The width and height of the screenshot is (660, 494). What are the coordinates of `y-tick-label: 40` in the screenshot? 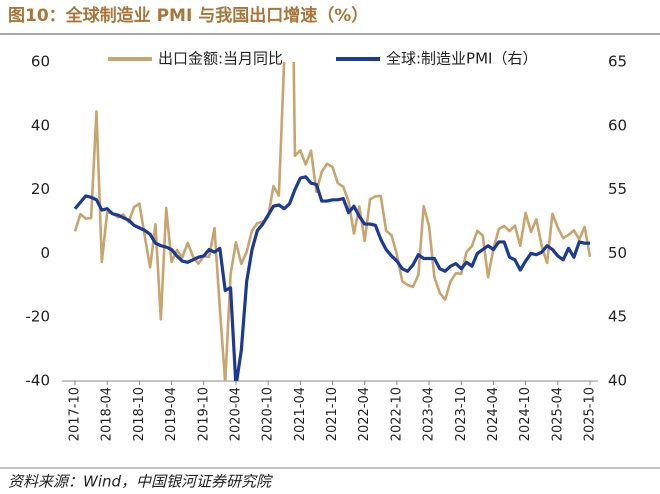 It's located at (40, 125).